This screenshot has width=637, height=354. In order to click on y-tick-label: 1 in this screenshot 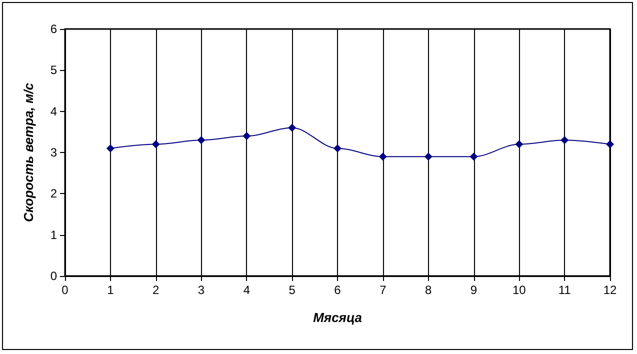, I will do `click(54, 235)`.